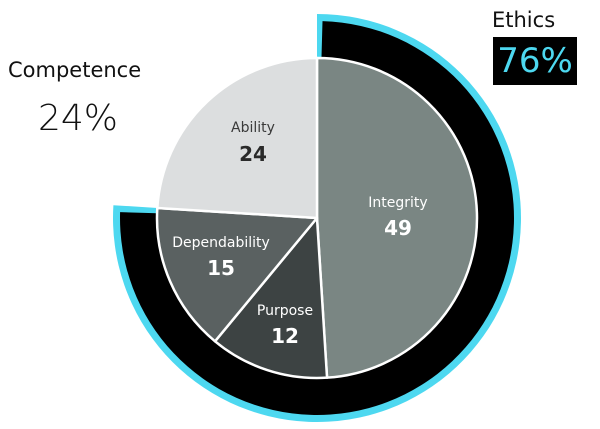 This screenshot has height=429, width=600. Describe the element at coordinates (75, 70) in the screenshot. I see `competence-label: Competence` at that location.